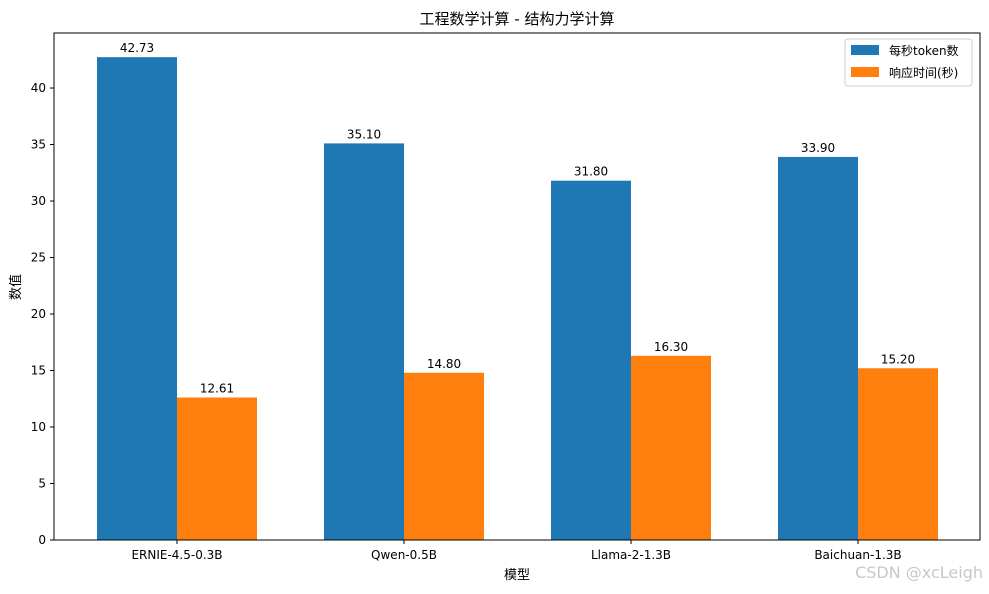 The width and height of the screenshot is (989, 594). What do you see at coordinates (38, 88) in the screenshot?
I see `y-tick-label: 40` at bounding box center [38, 88].